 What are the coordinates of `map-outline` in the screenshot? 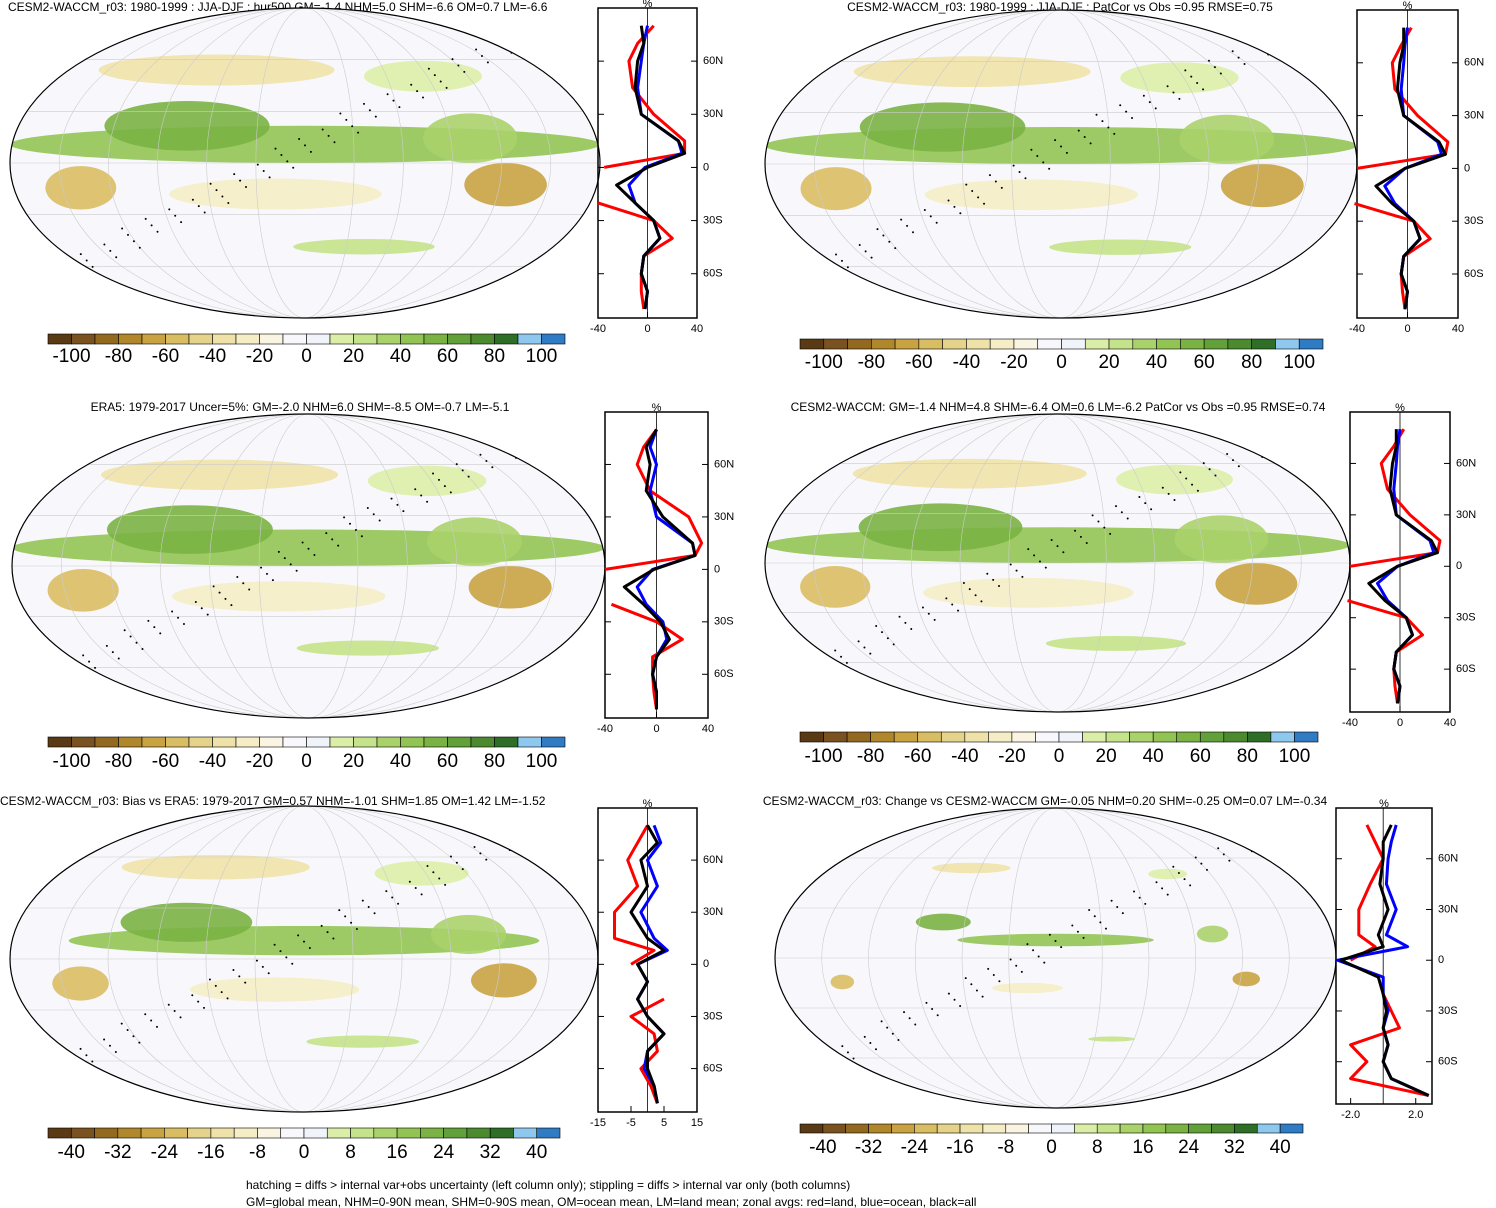 It's located at (305, 163).